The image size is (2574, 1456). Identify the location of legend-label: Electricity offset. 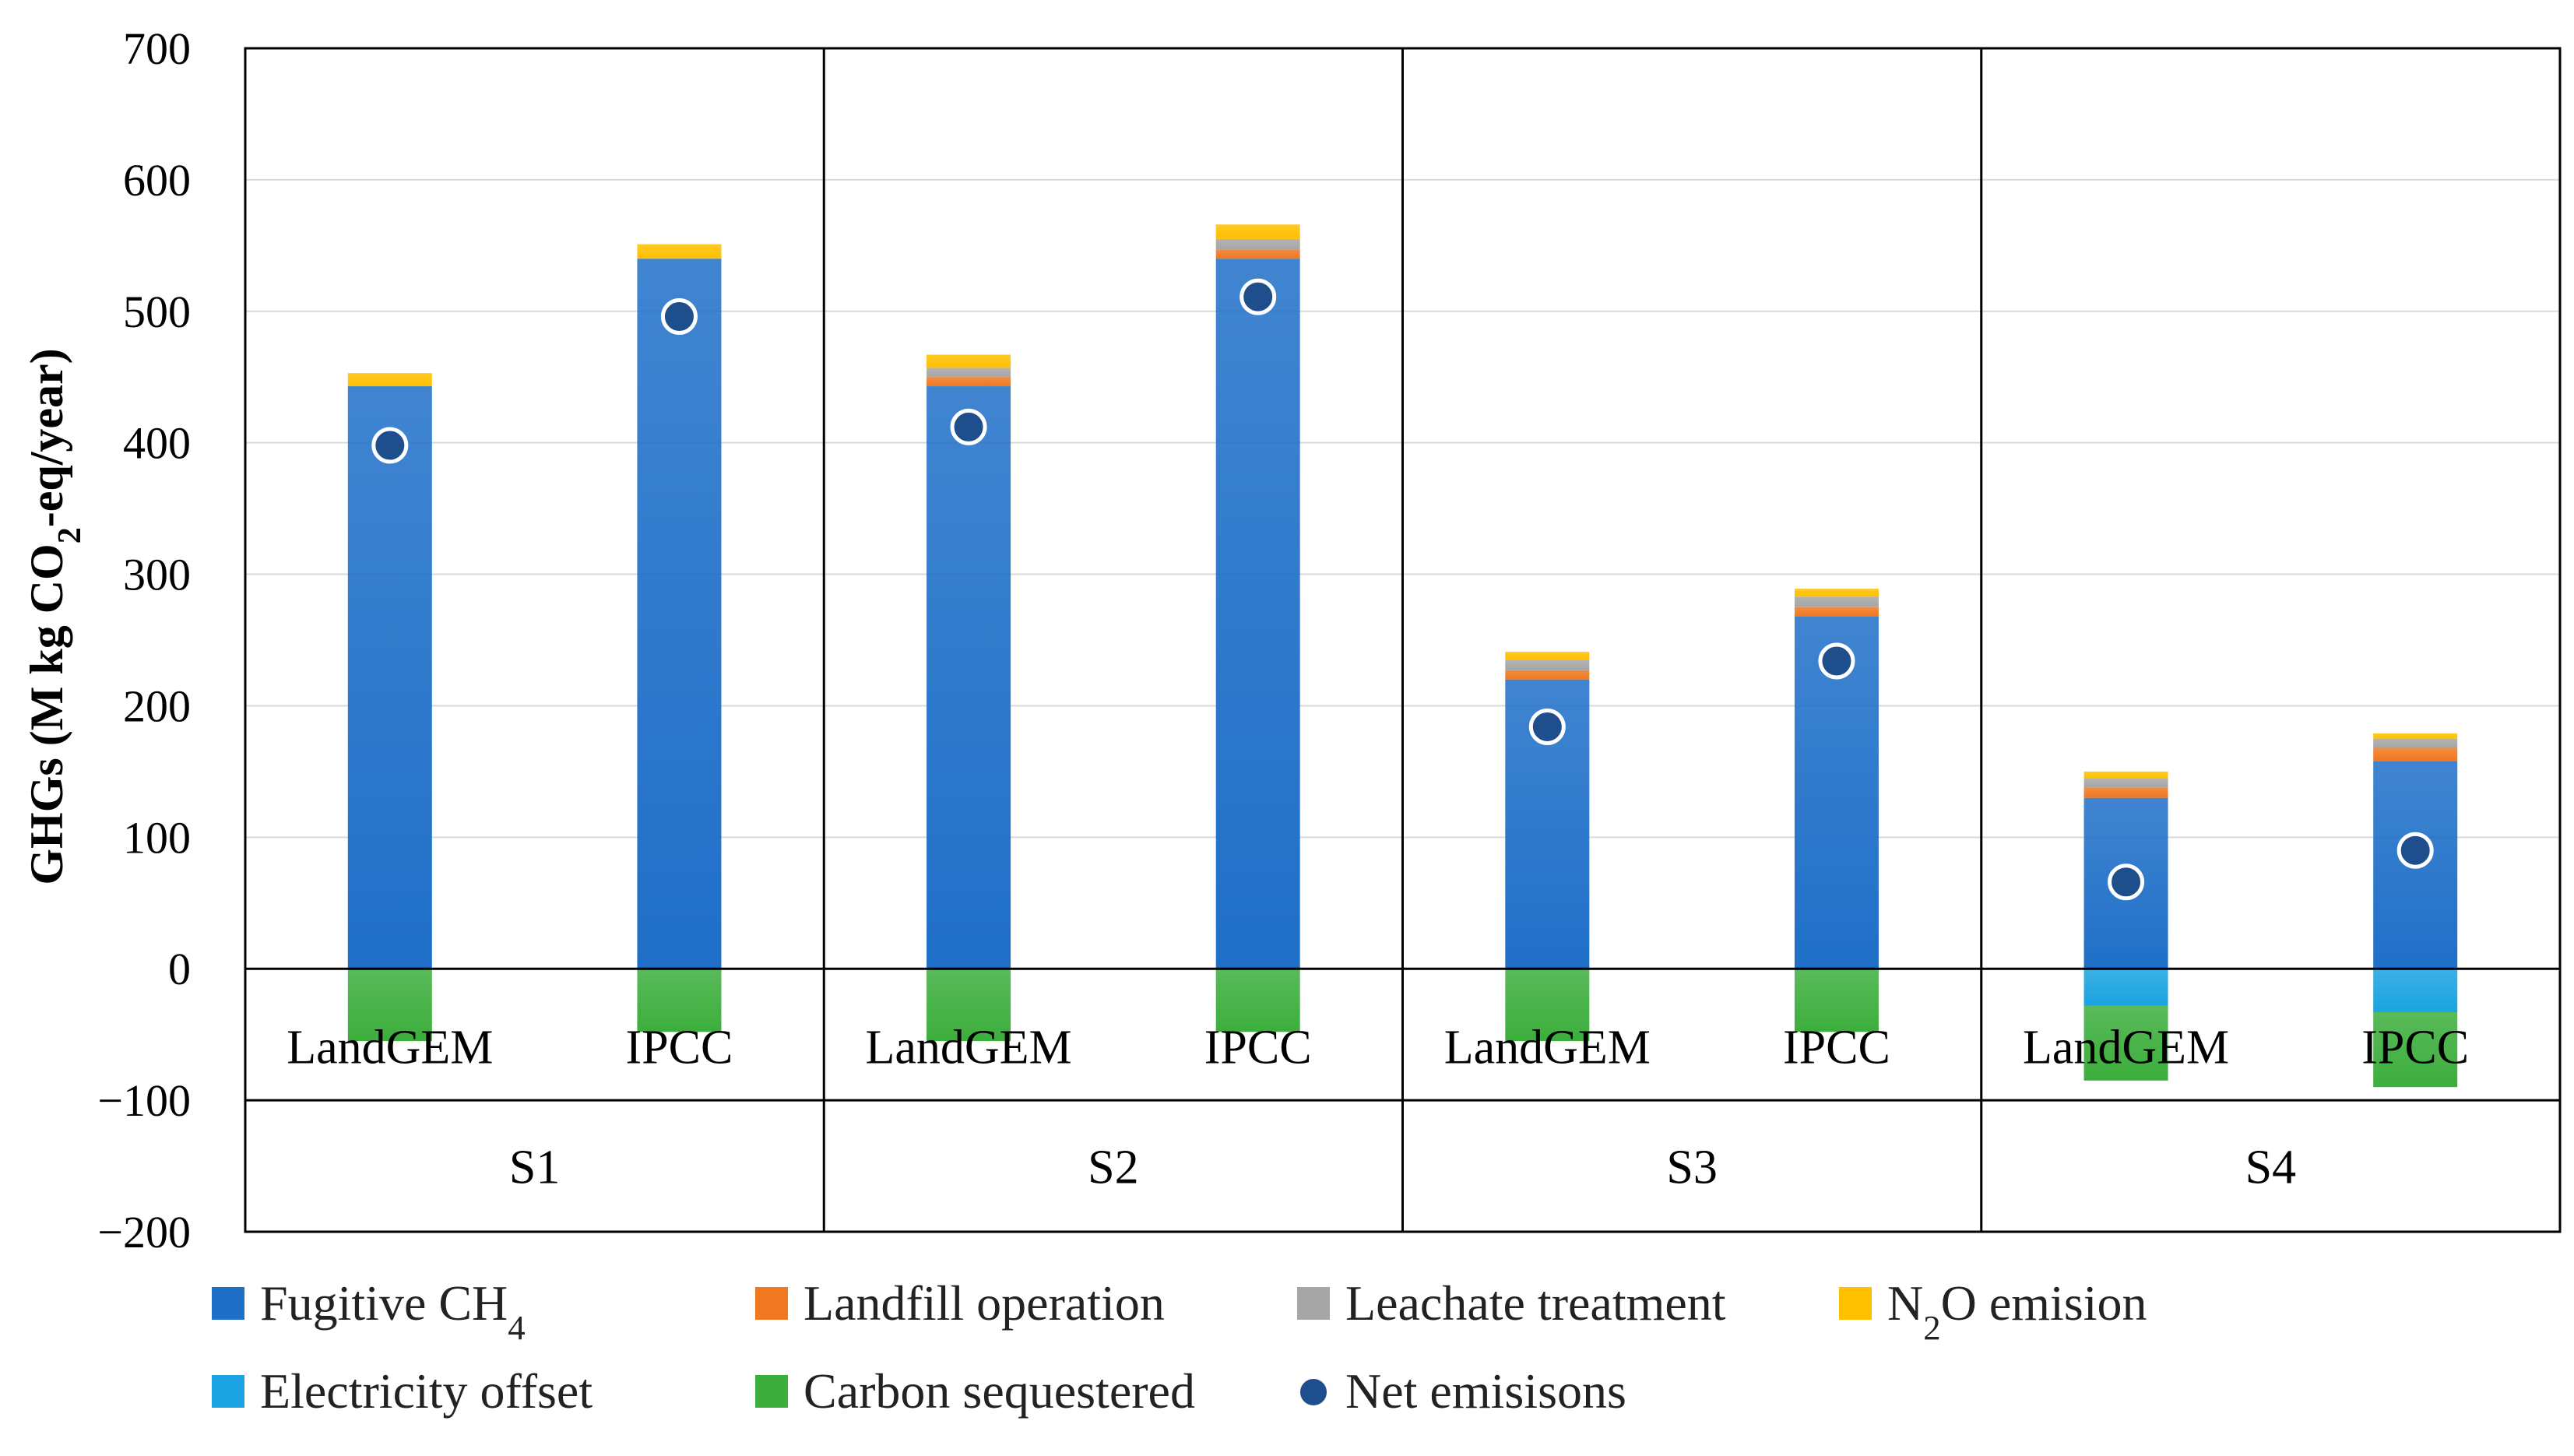
(426, 1391).